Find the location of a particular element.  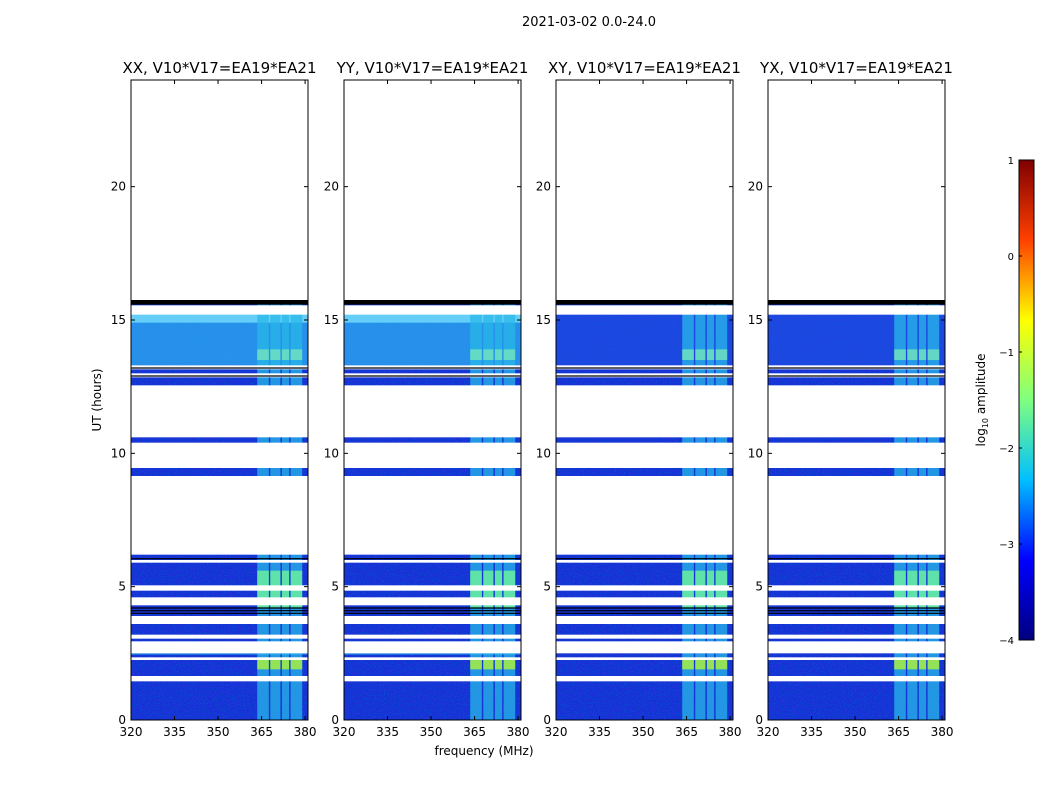

figure-suptitle: 2021-03-02 0.0-24.0 is located at coordinates (589, 22).